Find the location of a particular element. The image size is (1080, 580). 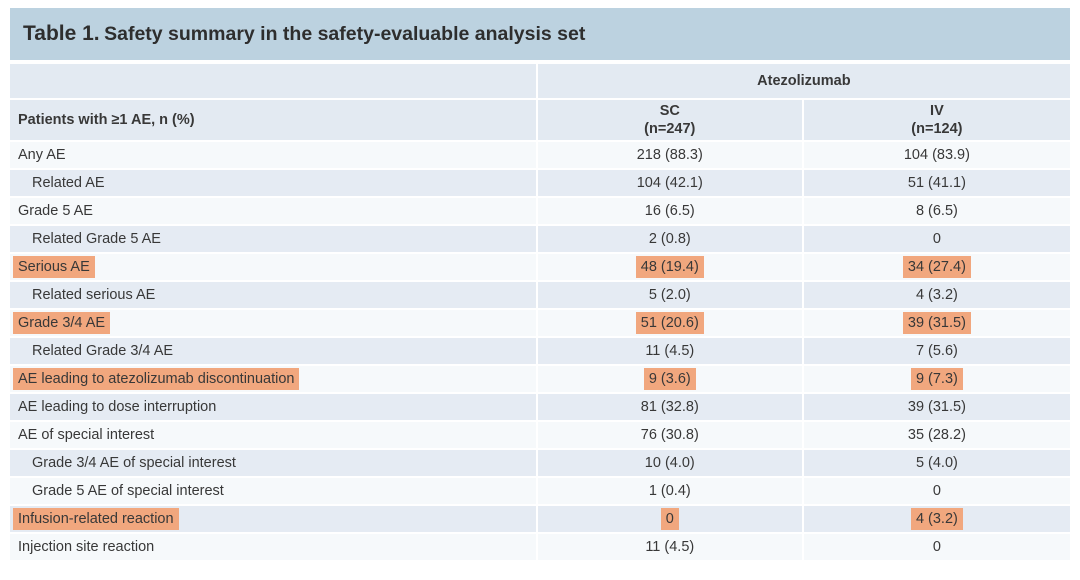

empty-header-cell is located at coordinates (273, 80).